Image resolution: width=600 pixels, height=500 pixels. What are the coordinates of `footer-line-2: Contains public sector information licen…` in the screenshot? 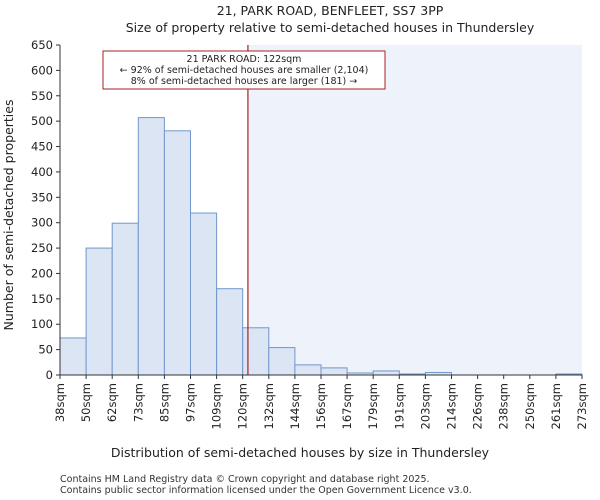 It's located at (266, 490).